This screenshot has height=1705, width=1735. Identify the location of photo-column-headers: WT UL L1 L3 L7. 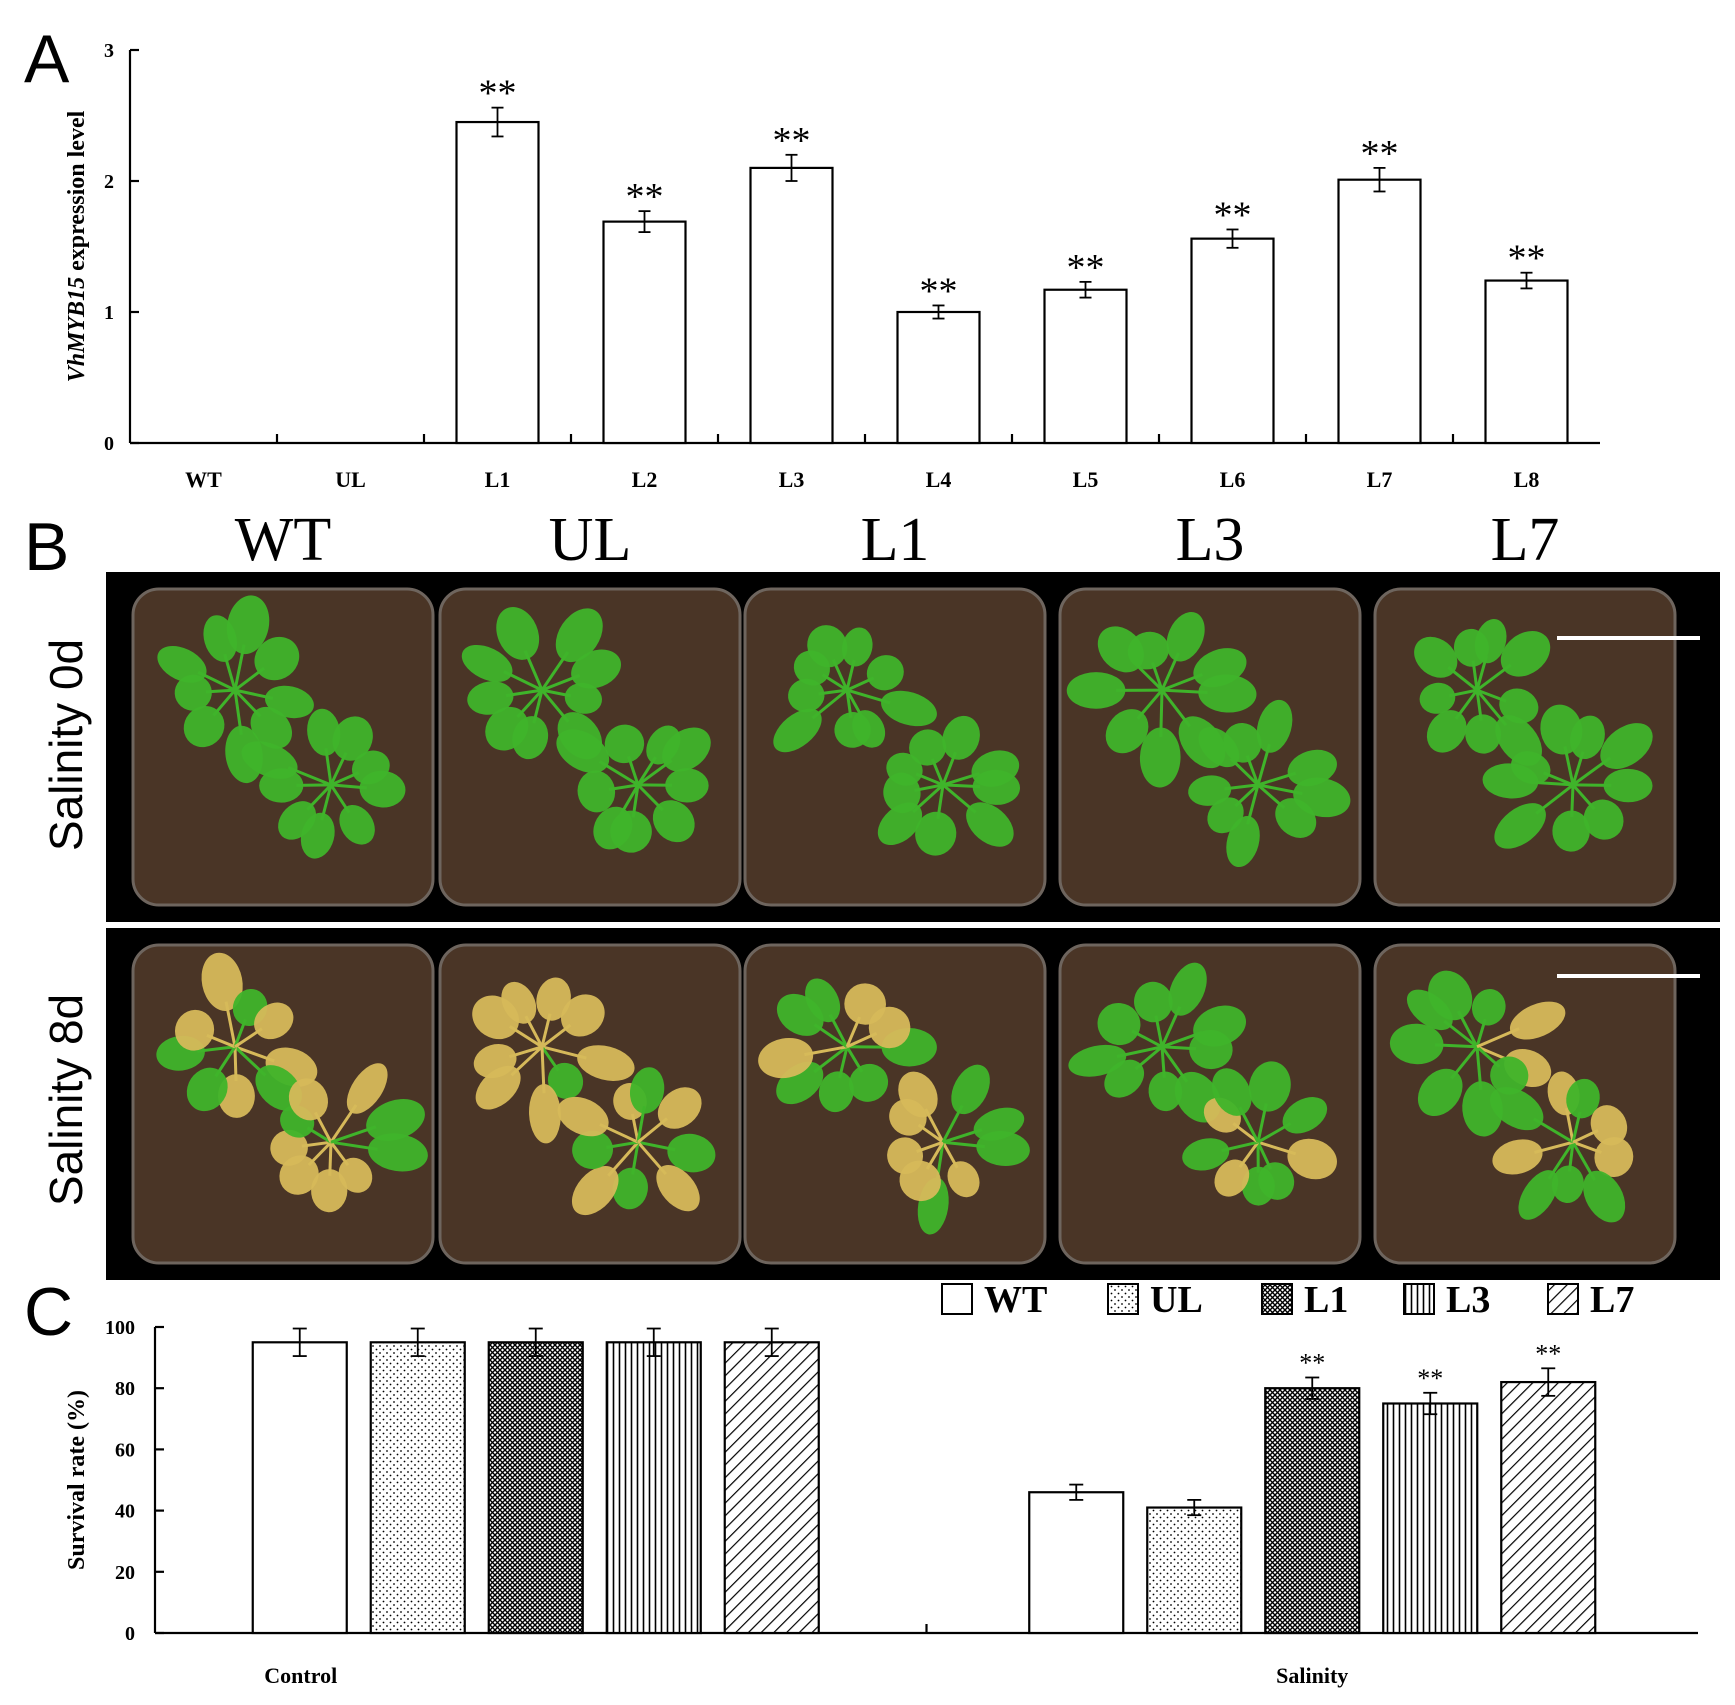
(897, 540).